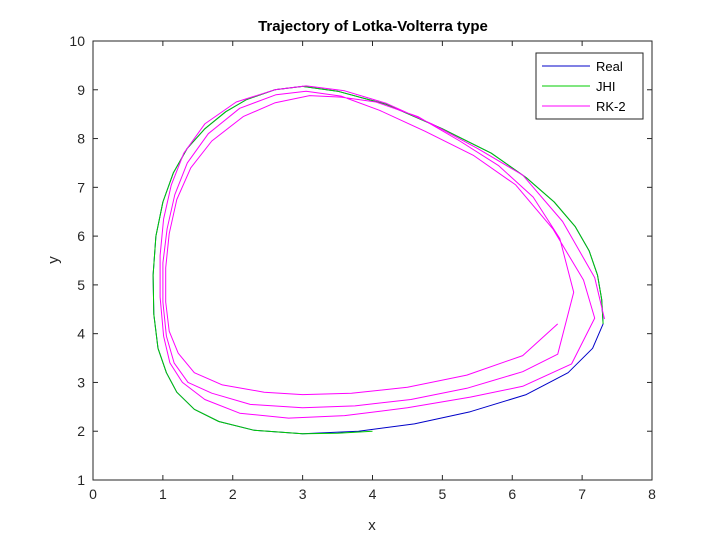  What do you see at coordinates (303, 494) in the screenshot?
I see `x-tick-label: 3` at bounding box center [303, 494].